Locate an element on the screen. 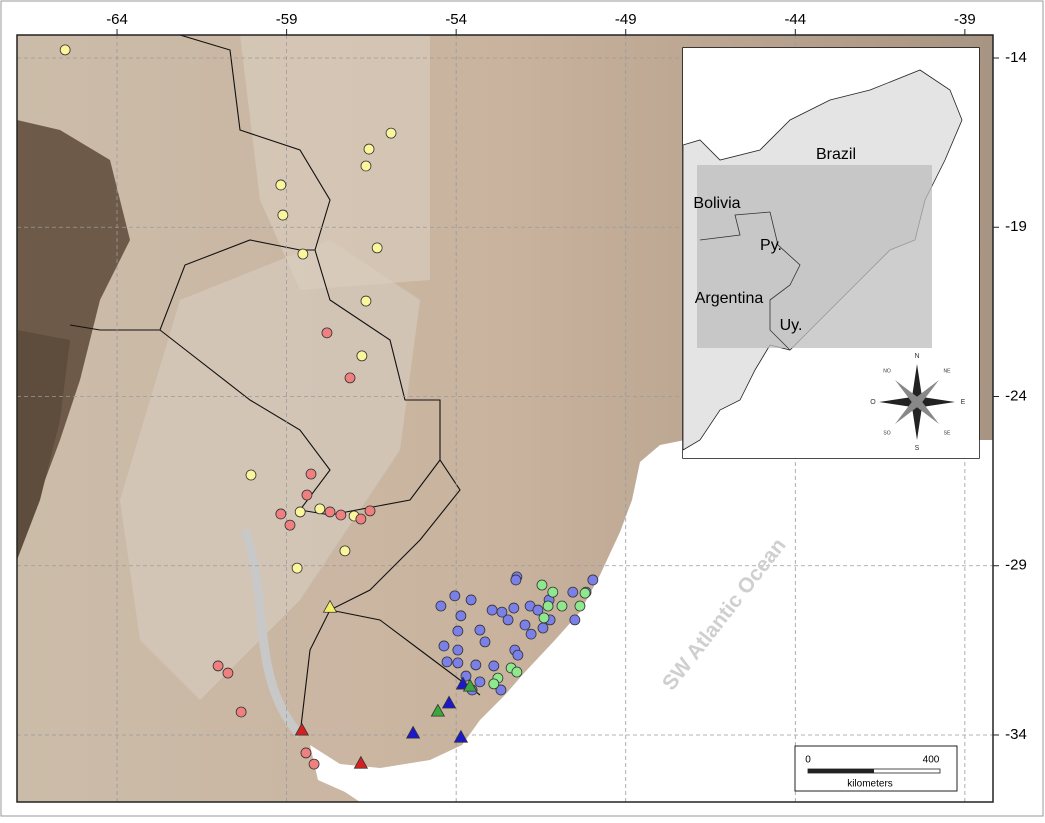  compass-label: NO is located at coordinates (887, 371).